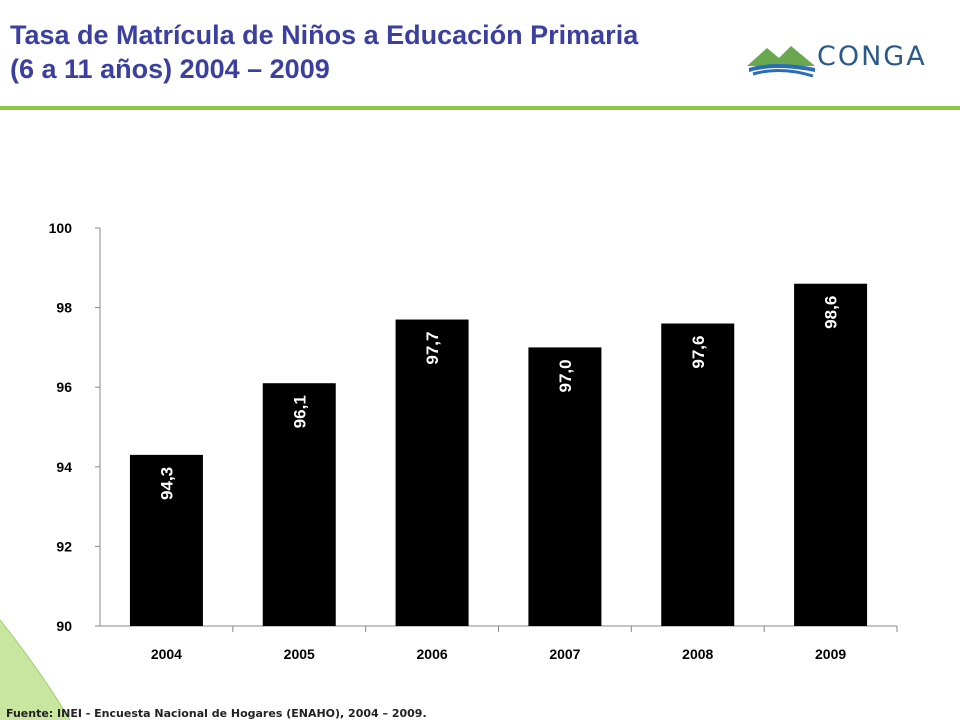 The width and height of the screenshot is (960, 720). I want to click on data-label-2009: 98,6, so click(831, 312).